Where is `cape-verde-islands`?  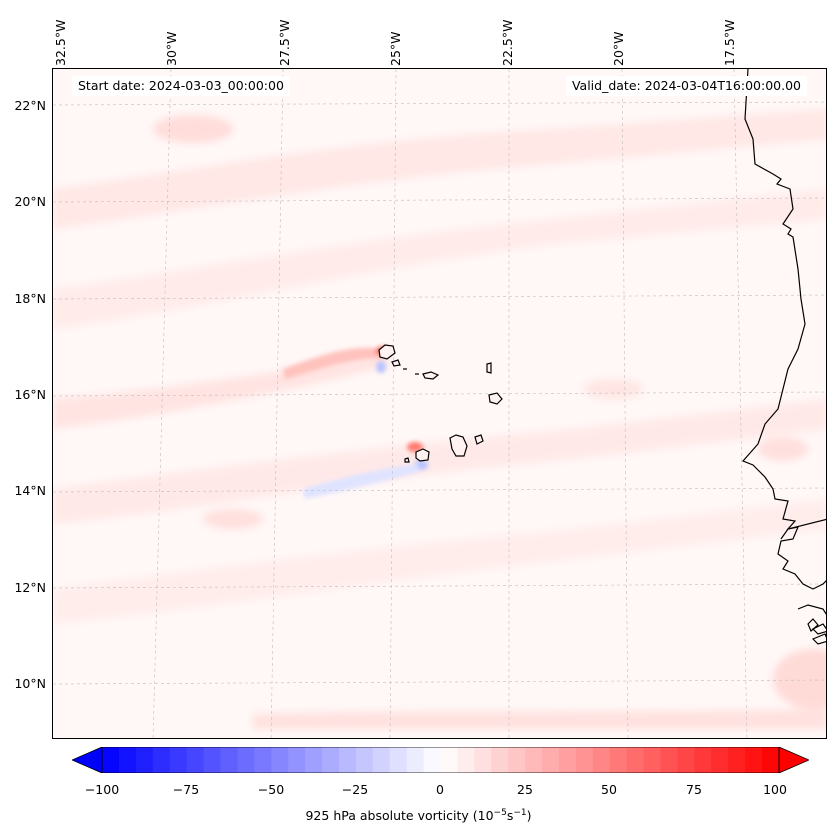
cape-verde-islands is located at coordinates (440, 403).